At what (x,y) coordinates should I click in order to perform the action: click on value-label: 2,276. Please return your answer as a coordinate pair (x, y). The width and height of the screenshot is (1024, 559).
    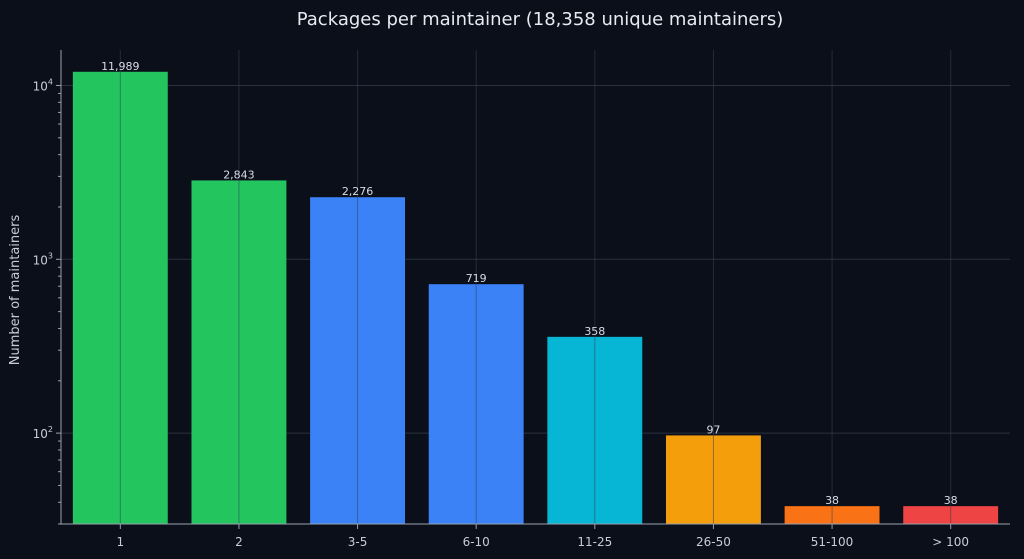
    Looking at the image, I should click on (358, 191).